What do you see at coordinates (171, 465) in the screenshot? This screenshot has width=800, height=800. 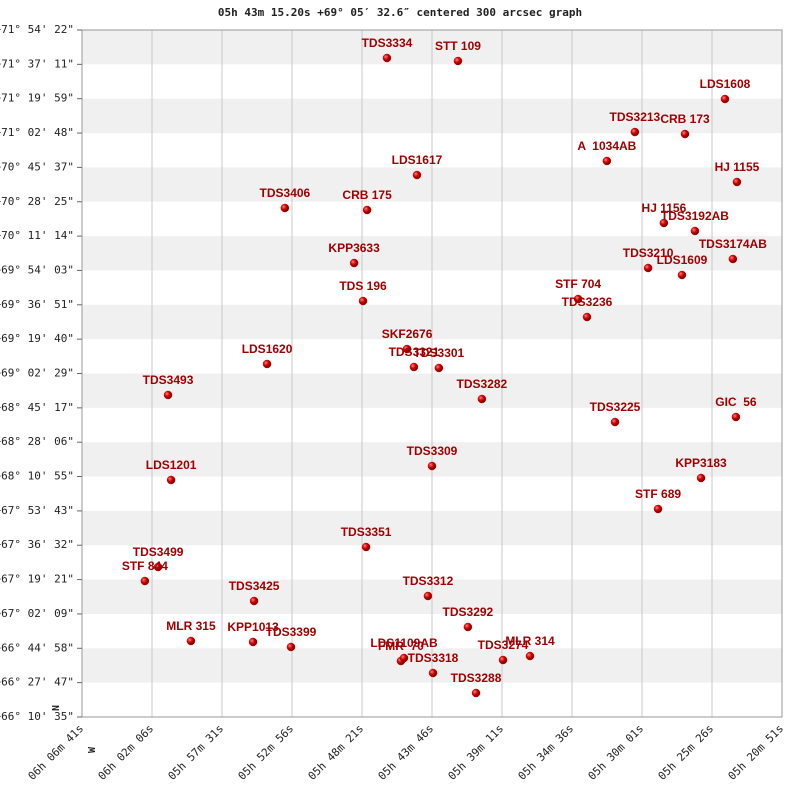 I see `star-label: LDS1201` at bounding box center [171, 465].